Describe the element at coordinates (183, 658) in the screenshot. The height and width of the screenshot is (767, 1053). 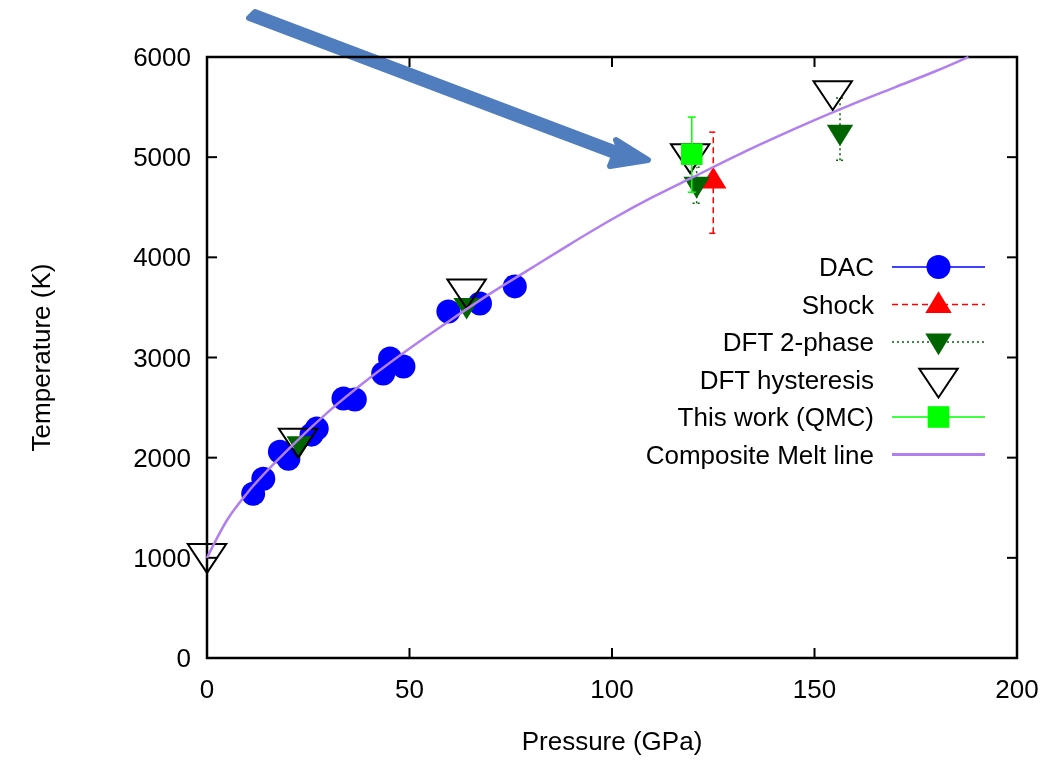
I see `y-tick-label: 0` at that location.